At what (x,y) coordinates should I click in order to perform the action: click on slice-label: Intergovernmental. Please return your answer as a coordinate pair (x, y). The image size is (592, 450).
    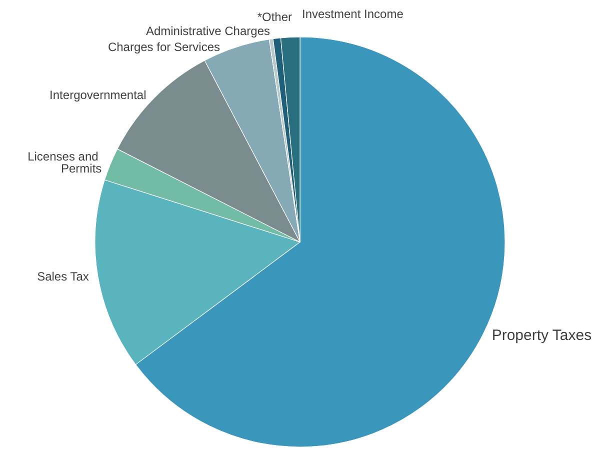
    Looking at the image, I should click on (98, 95).